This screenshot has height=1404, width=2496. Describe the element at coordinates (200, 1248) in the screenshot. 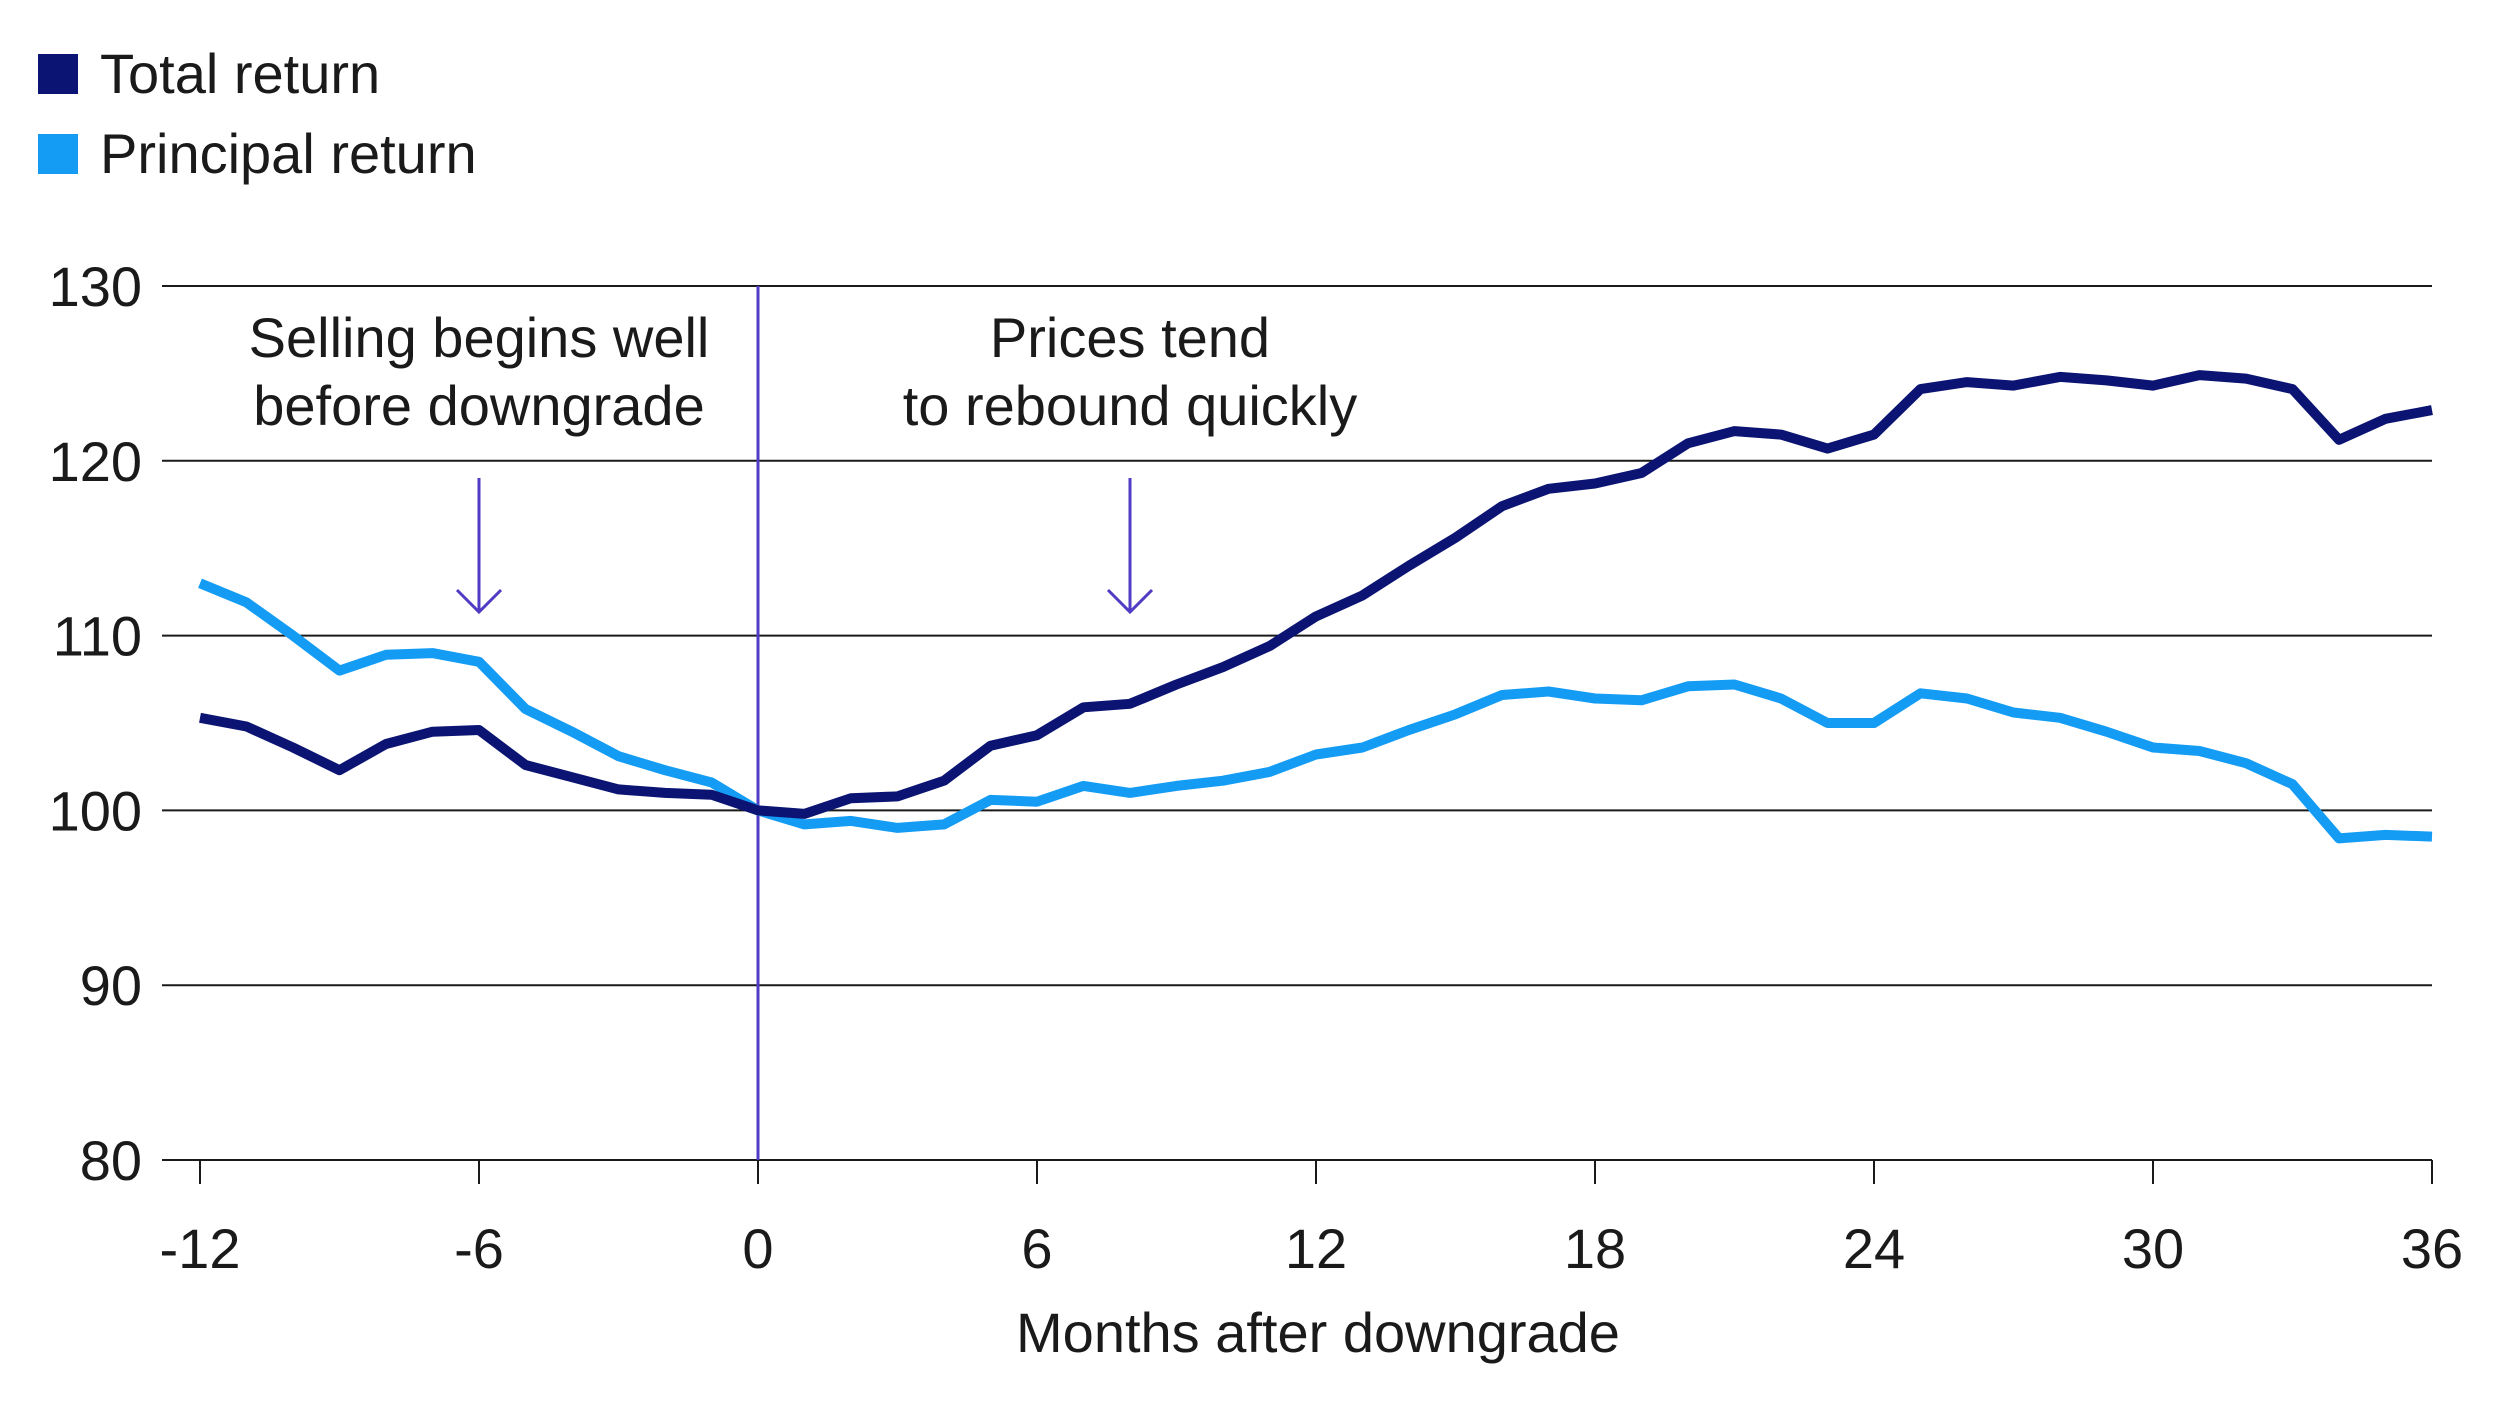

I see `x-tick-label: -12` at that location.